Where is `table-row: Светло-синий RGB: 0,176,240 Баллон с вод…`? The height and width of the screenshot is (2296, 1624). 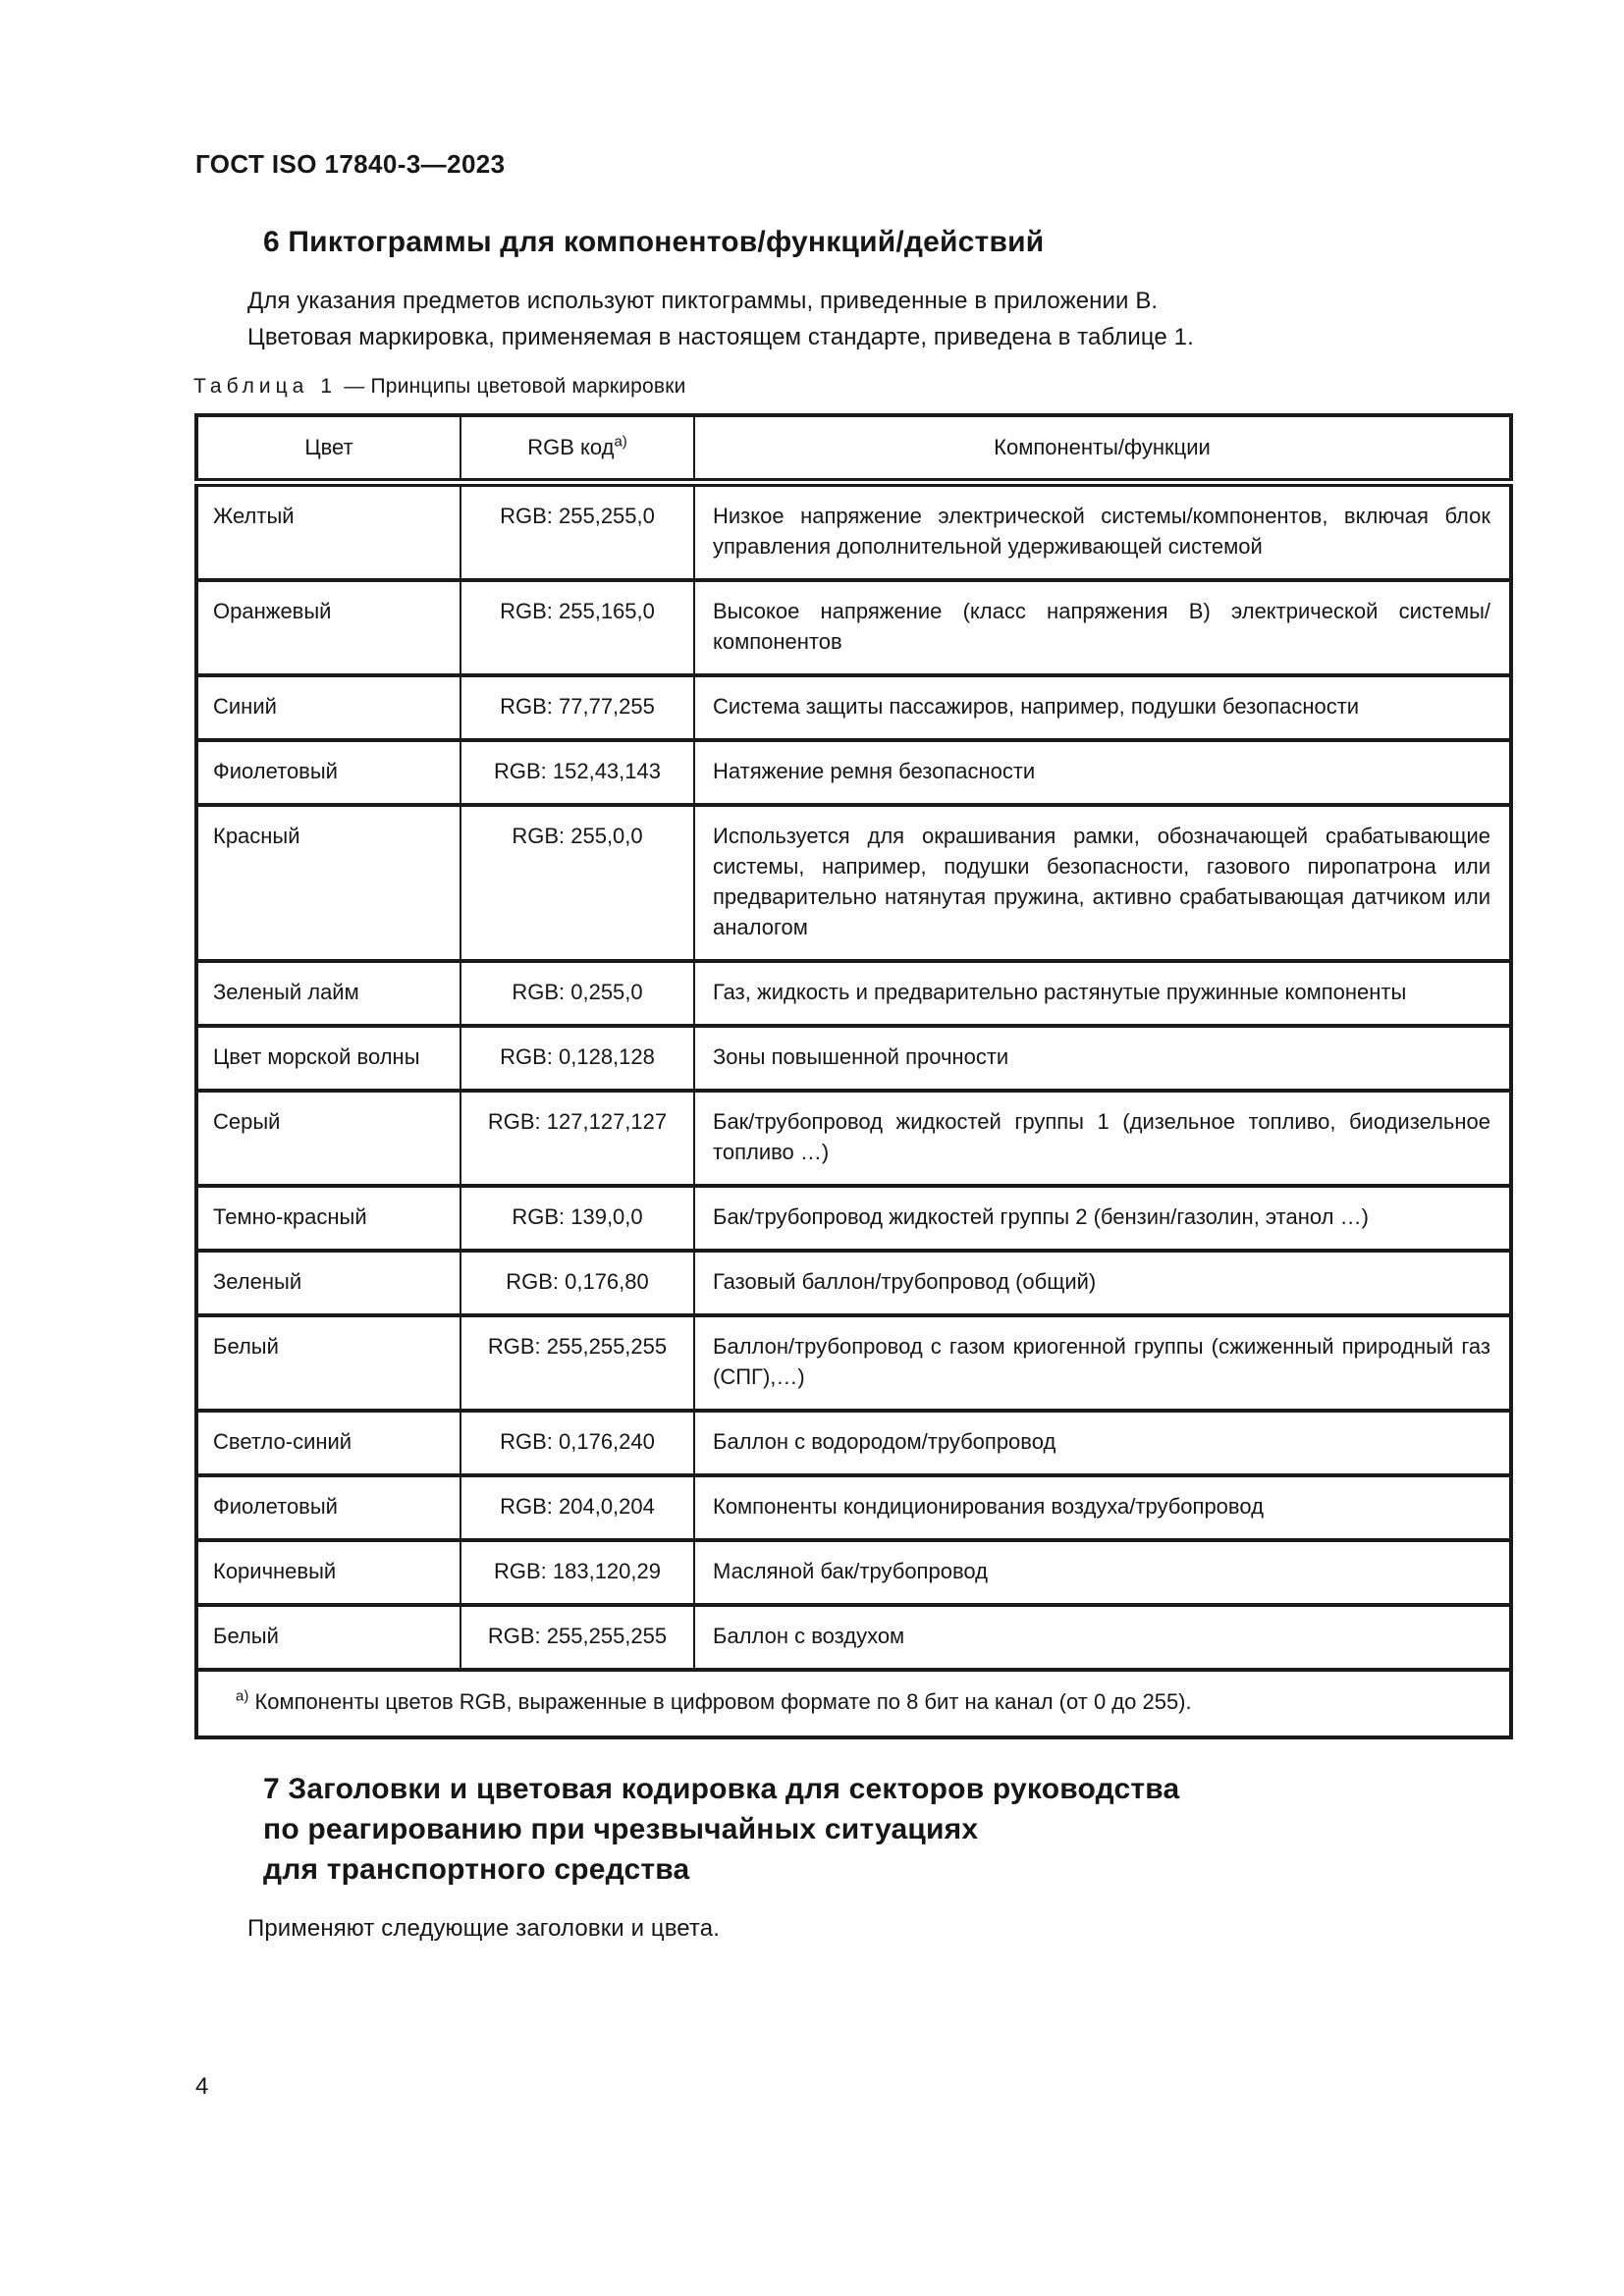
table-row: Светло-синий RGB: 0,176,240 Баллон с вод… is located at coordinates (853, 1443).